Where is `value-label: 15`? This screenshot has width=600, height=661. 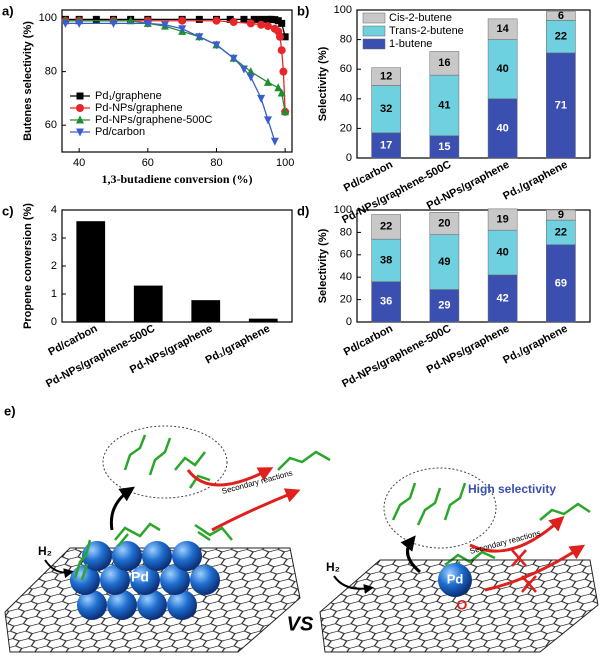 value-label: 15 is located at coordinates (444, 147).